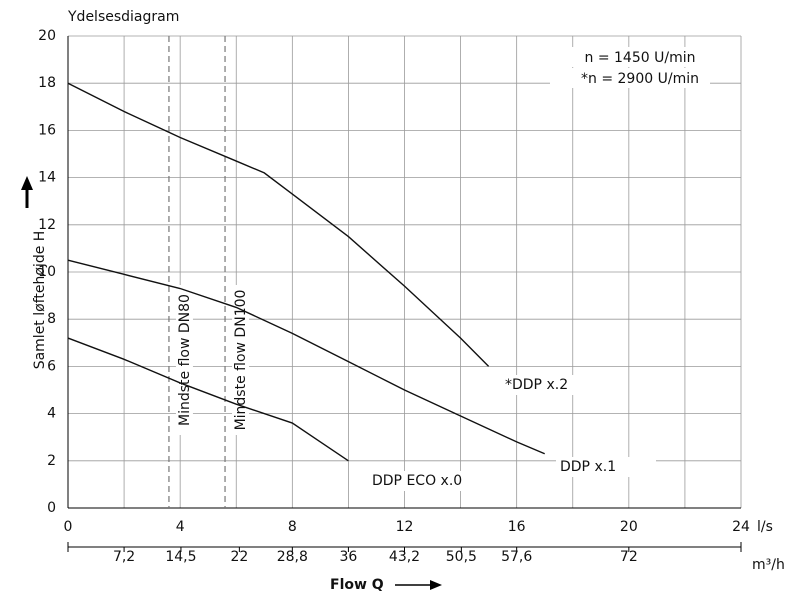 This screenshot has height=596, width=800. What do you see at coordinates (180, 527) in the screenshot?
I see `x-tick-label: 4` at bounding box center [180, 527].